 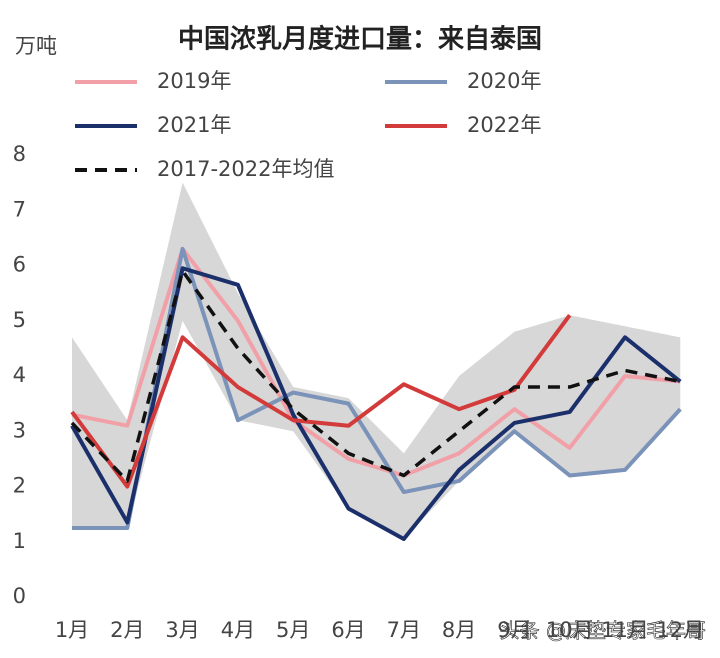 I want to click on x-tick-label: 10月, so click(x=570, y=630).